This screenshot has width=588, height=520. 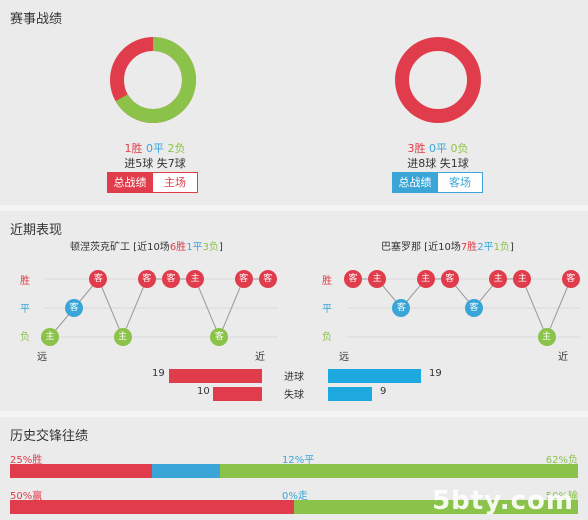 What do you see at coordinates (215, 376) in the screenshot?
I see `left-scored-bar` at bounding box center [215, 376].